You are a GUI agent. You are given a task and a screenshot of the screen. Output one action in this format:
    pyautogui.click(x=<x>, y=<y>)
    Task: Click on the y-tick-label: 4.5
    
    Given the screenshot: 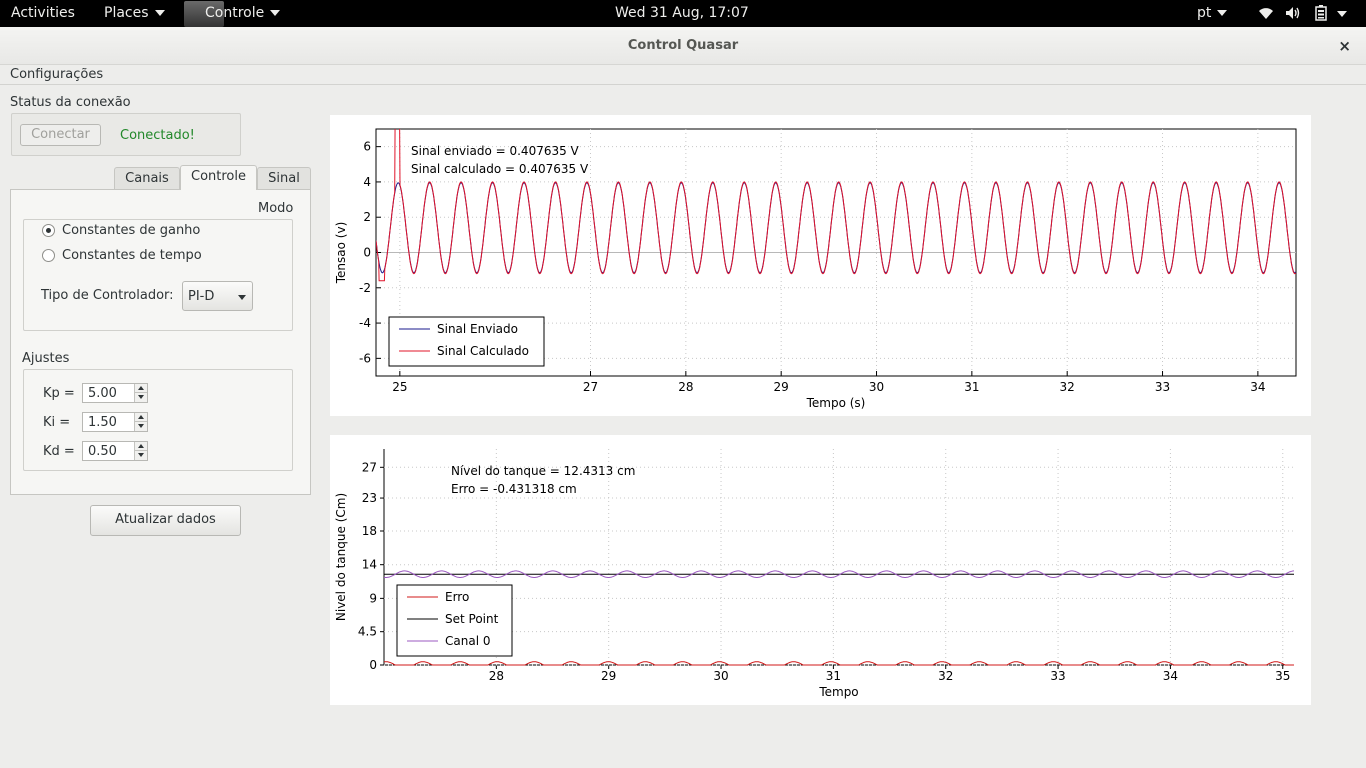 What is the action you would take?
    pyautogui.click(x=367, y=632)
    